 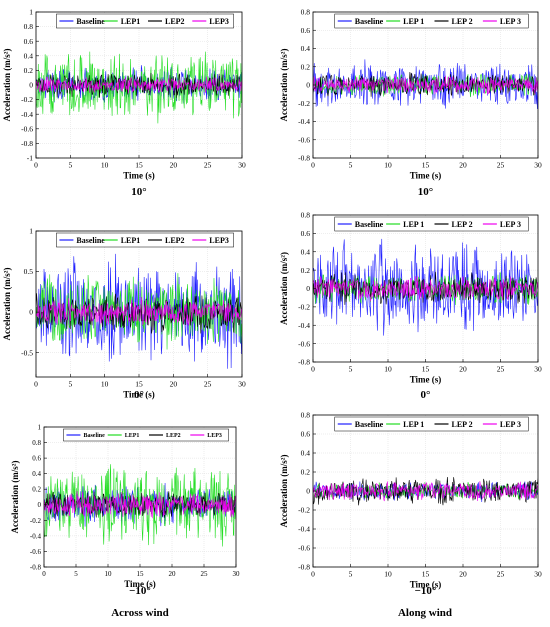 I want to click on legend-label: LEP 2, so click(x=462, y=21).